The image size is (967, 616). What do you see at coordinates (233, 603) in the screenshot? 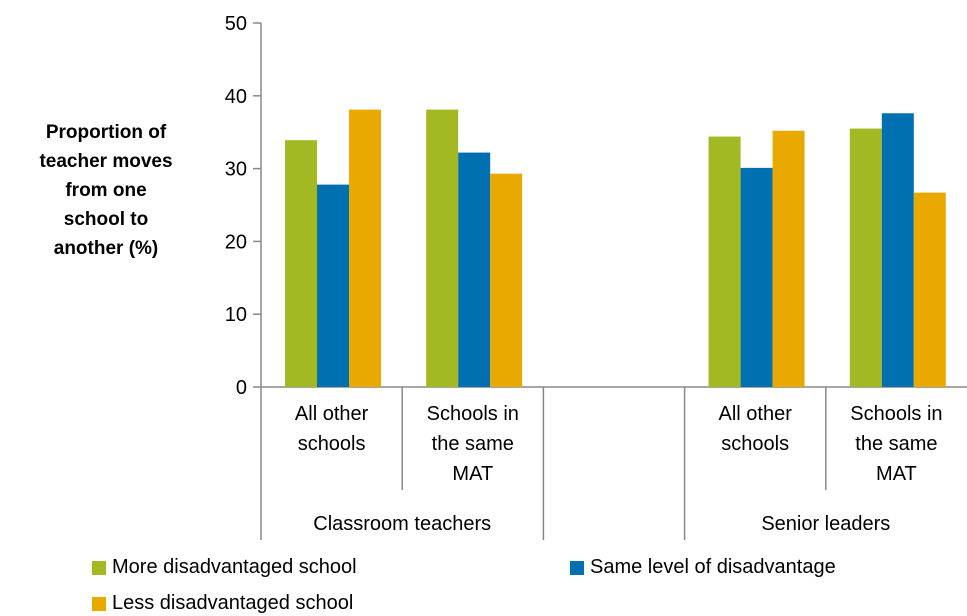
I see `legend-label: Less disadvantaged school` at bounding box center [233, 603].